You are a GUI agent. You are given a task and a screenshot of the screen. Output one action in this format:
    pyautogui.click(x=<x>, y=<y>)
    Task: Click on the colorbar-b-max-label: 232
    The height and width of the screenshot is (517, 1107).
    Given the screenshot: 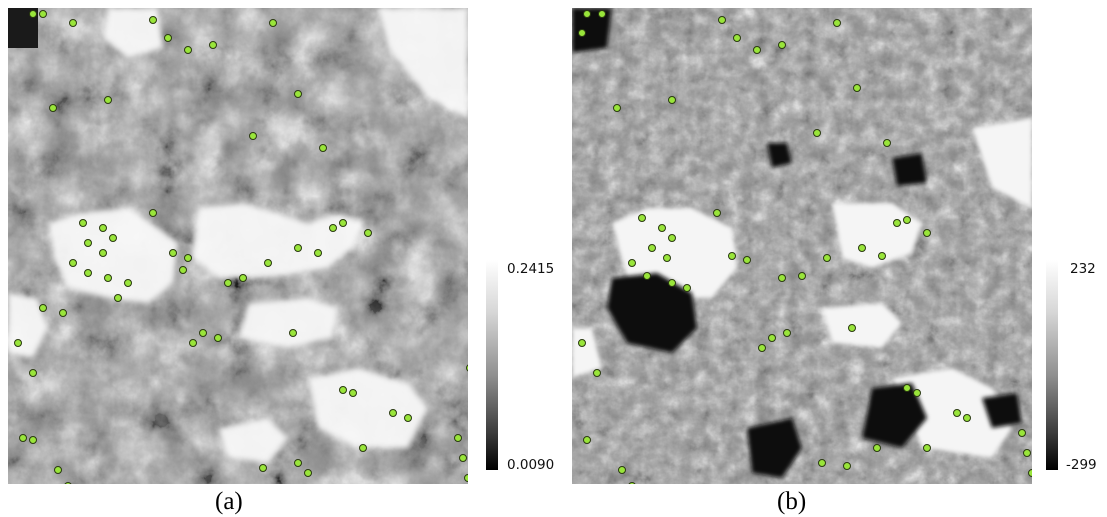 What is the action you would take?
    pyautogui.click(x=1083, y=269)
    